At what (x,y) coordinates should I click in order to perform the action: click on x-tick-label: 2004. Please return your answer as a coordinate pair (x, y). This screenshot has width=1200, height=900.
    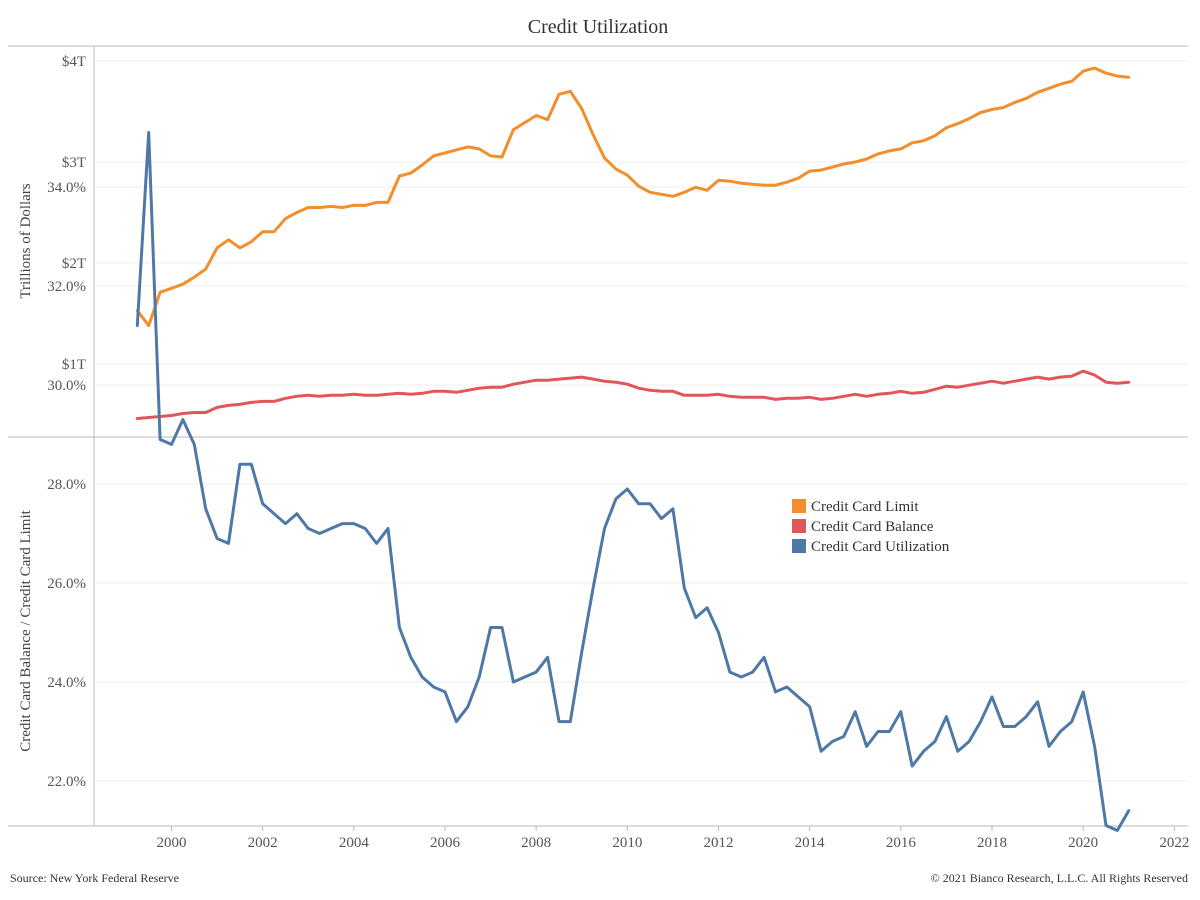
    Looking at the image, I should click on (354, 843).